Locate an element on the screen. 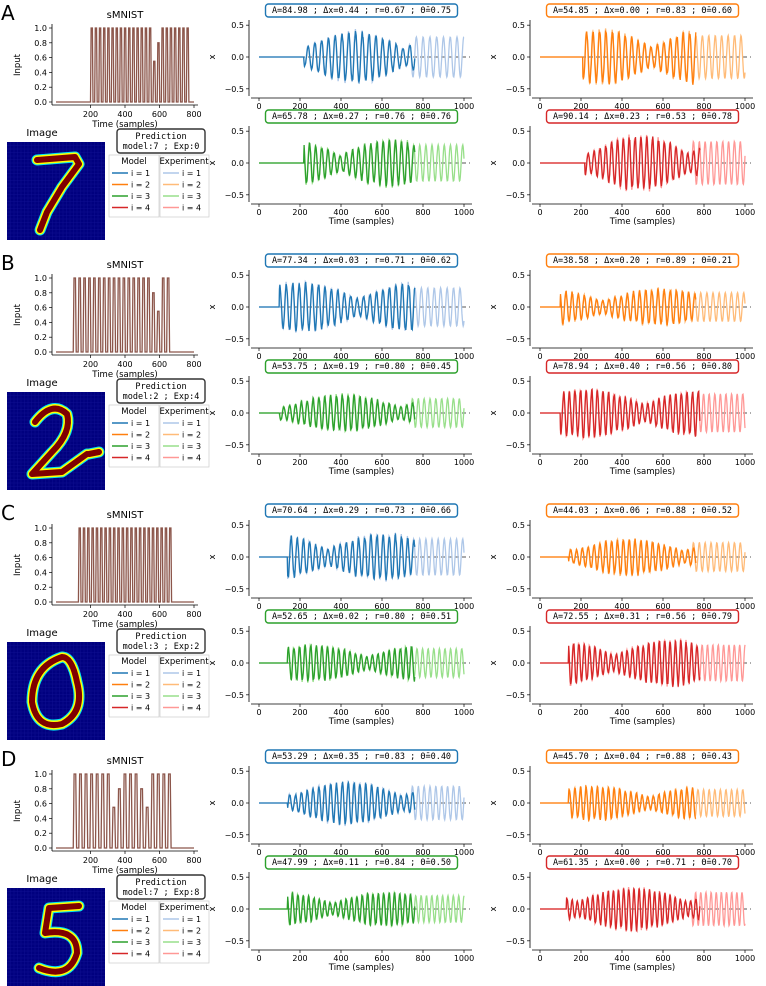 The height and width of the screenshot is (986, 766). legend-model-label: i = 4 is located at coordinates (140, 708).